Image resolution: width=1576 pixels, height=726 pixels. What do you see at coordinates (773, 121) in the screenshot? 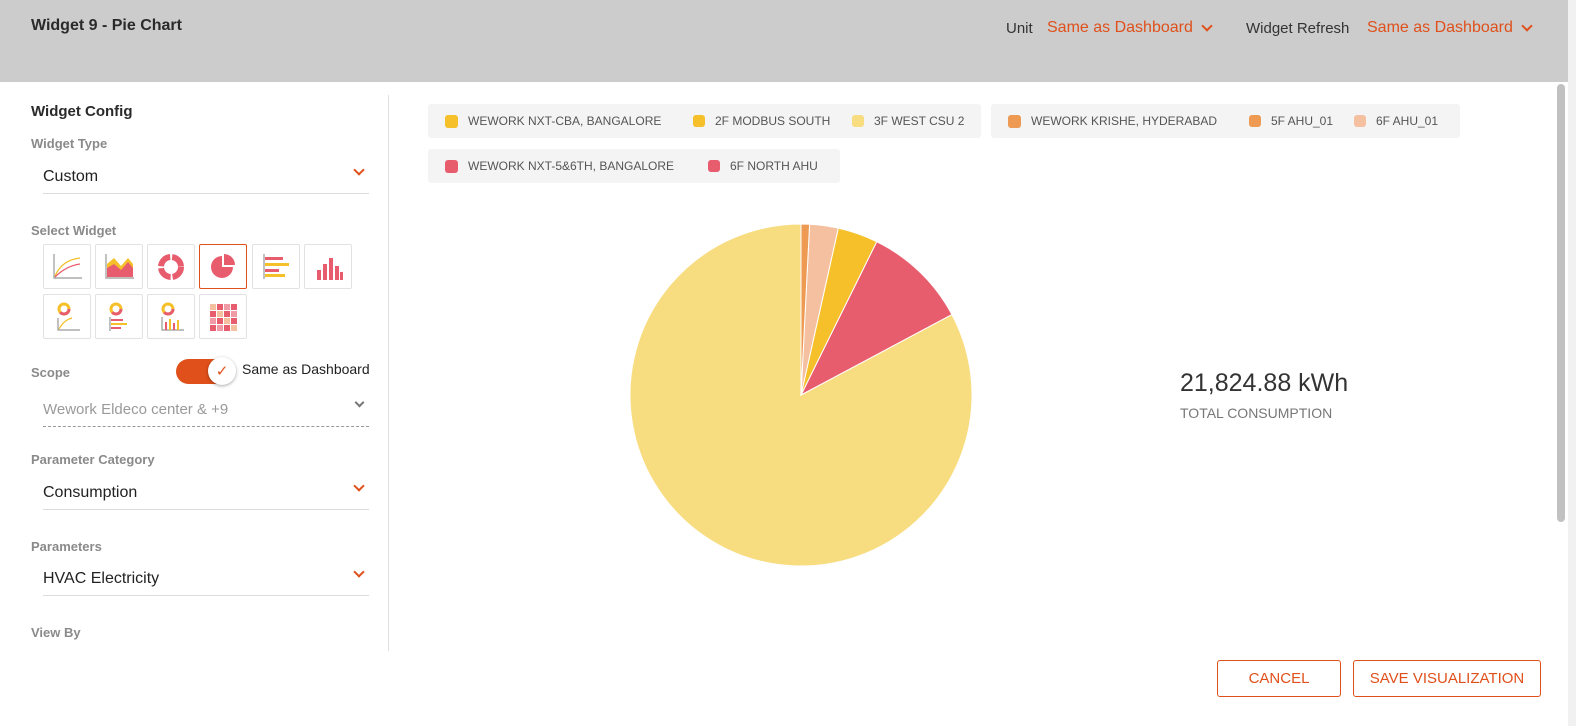
I see `legend-label: 2F MODBUS SOUTH` at bounding box center [773, 121].